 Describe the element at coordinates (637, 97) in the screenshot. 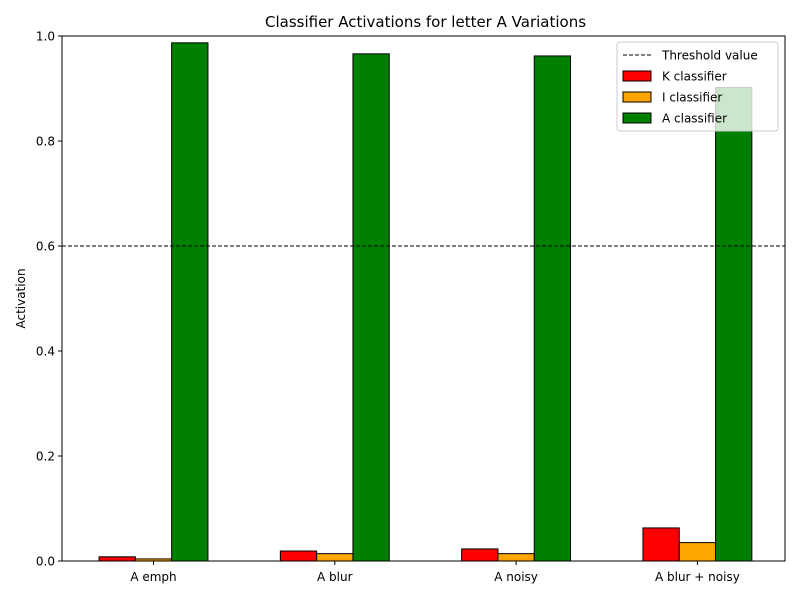

I see `legend-swatch-i` at that location.